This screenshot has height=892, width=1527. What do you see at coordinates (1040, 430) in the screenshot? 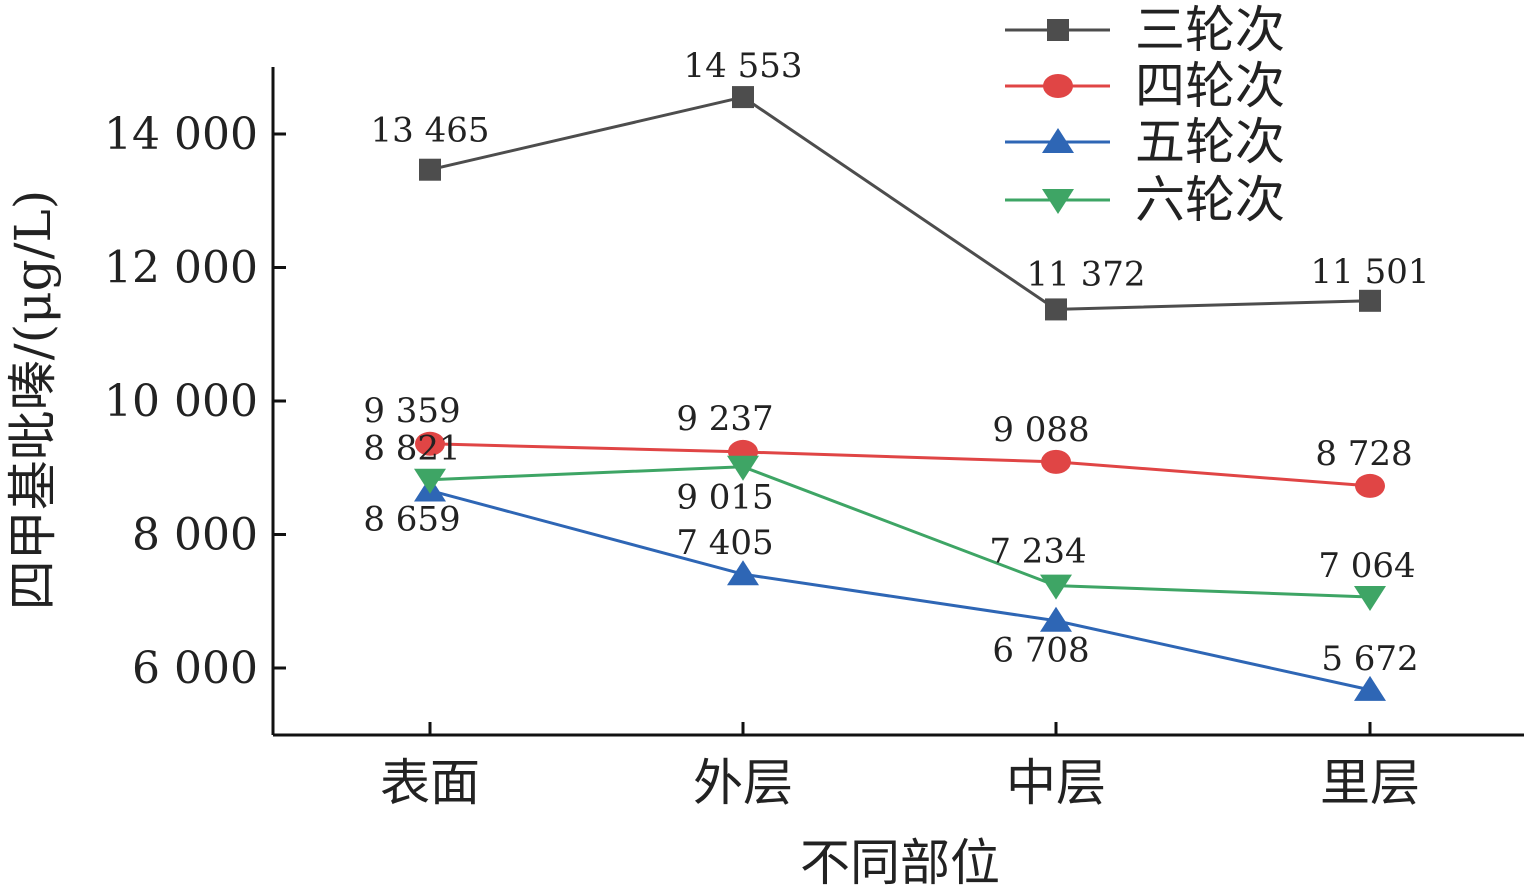
I see `data-label: 9 088` at bounding box center [1040, 430].